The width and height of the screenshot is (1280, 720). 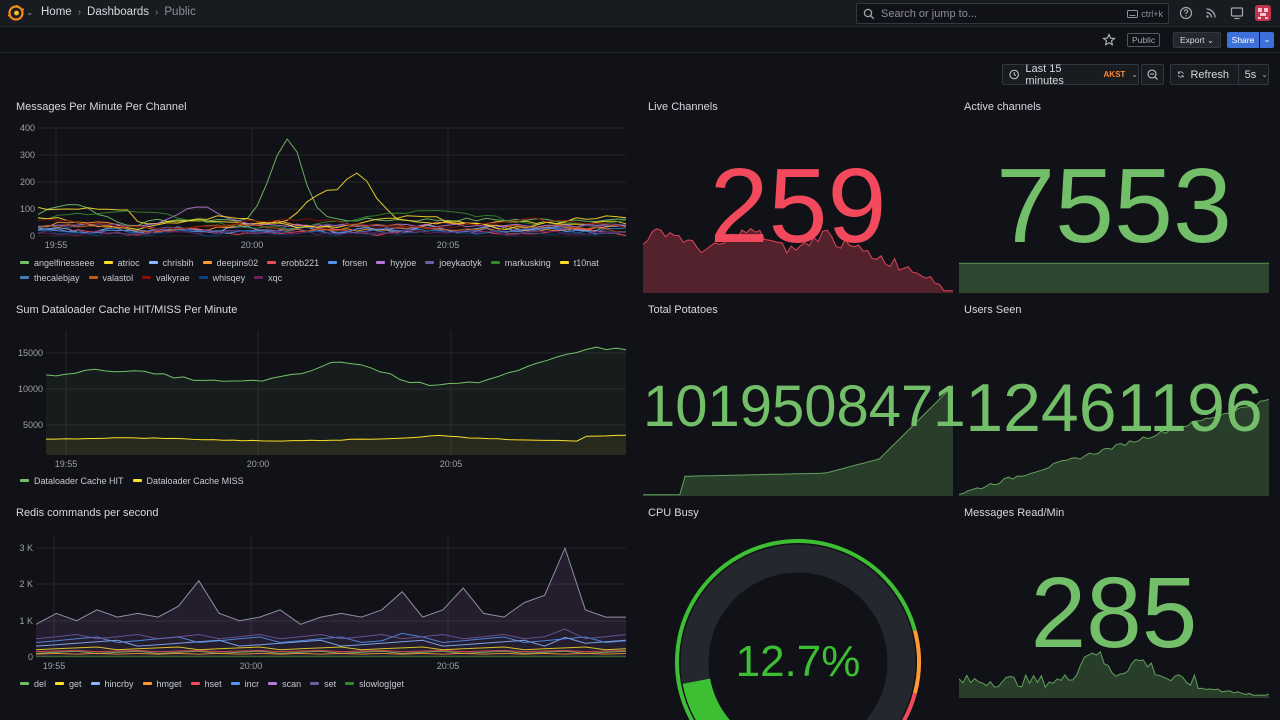 What do you see at coordinates (171, 262) in the screenshot?
I see `legend-item: chrisbih` at bounding box center [171, 262].